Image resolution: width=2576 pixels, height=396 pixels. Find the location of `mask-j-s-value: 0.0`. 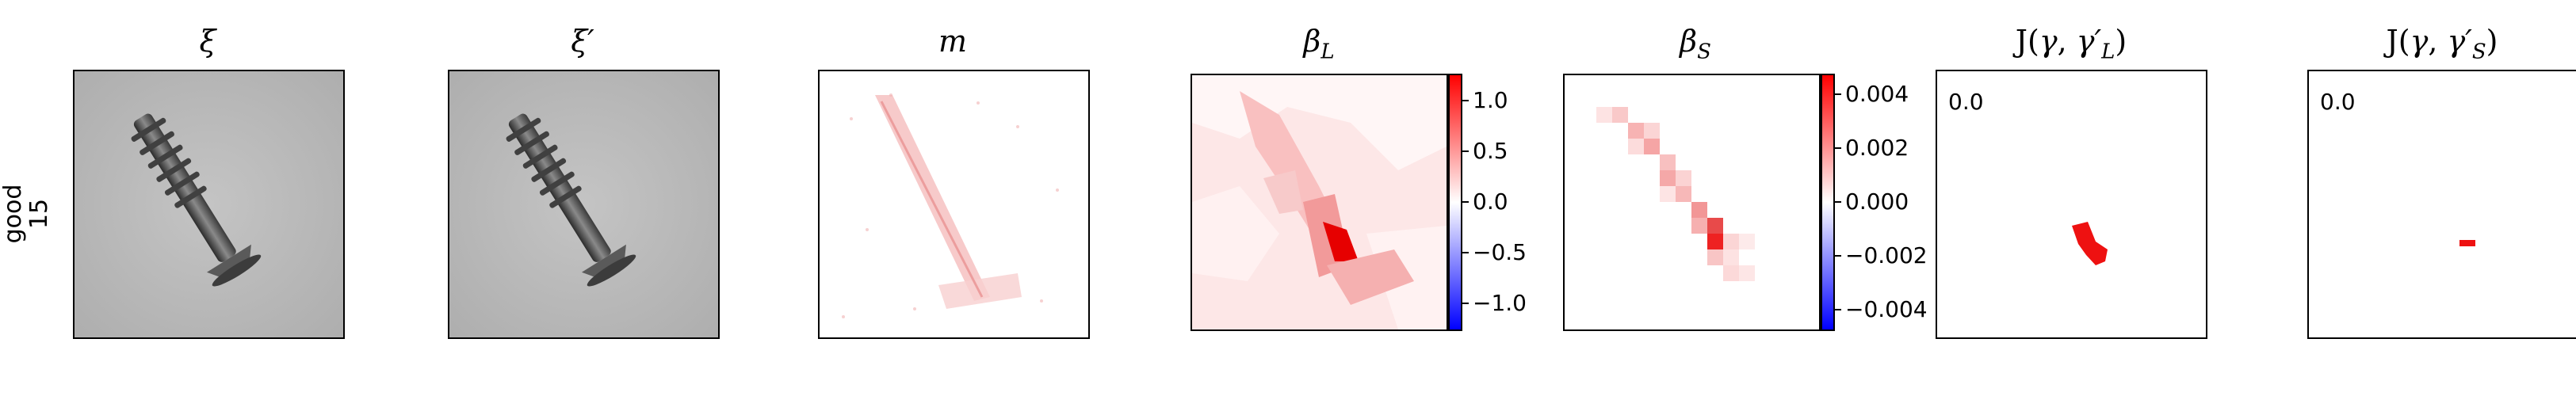

mask-j-s-value: 0.0 is located at coordinates (2338, 102).